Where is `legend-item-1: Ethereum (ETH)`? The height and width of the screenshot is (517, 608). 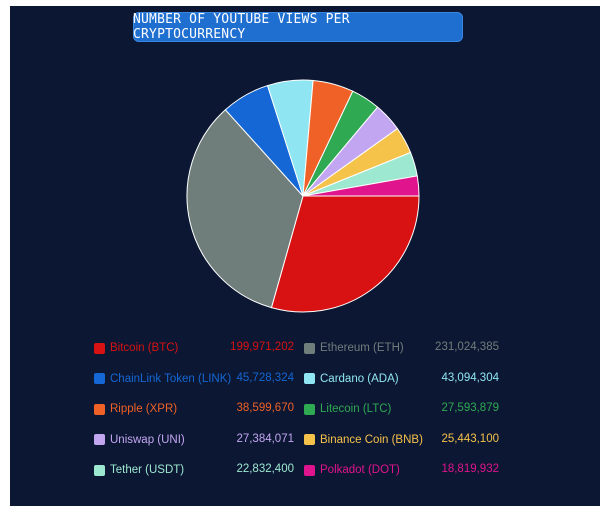
legend-item-1: Ethereum (ETH) is located at coordinates (354, 348).